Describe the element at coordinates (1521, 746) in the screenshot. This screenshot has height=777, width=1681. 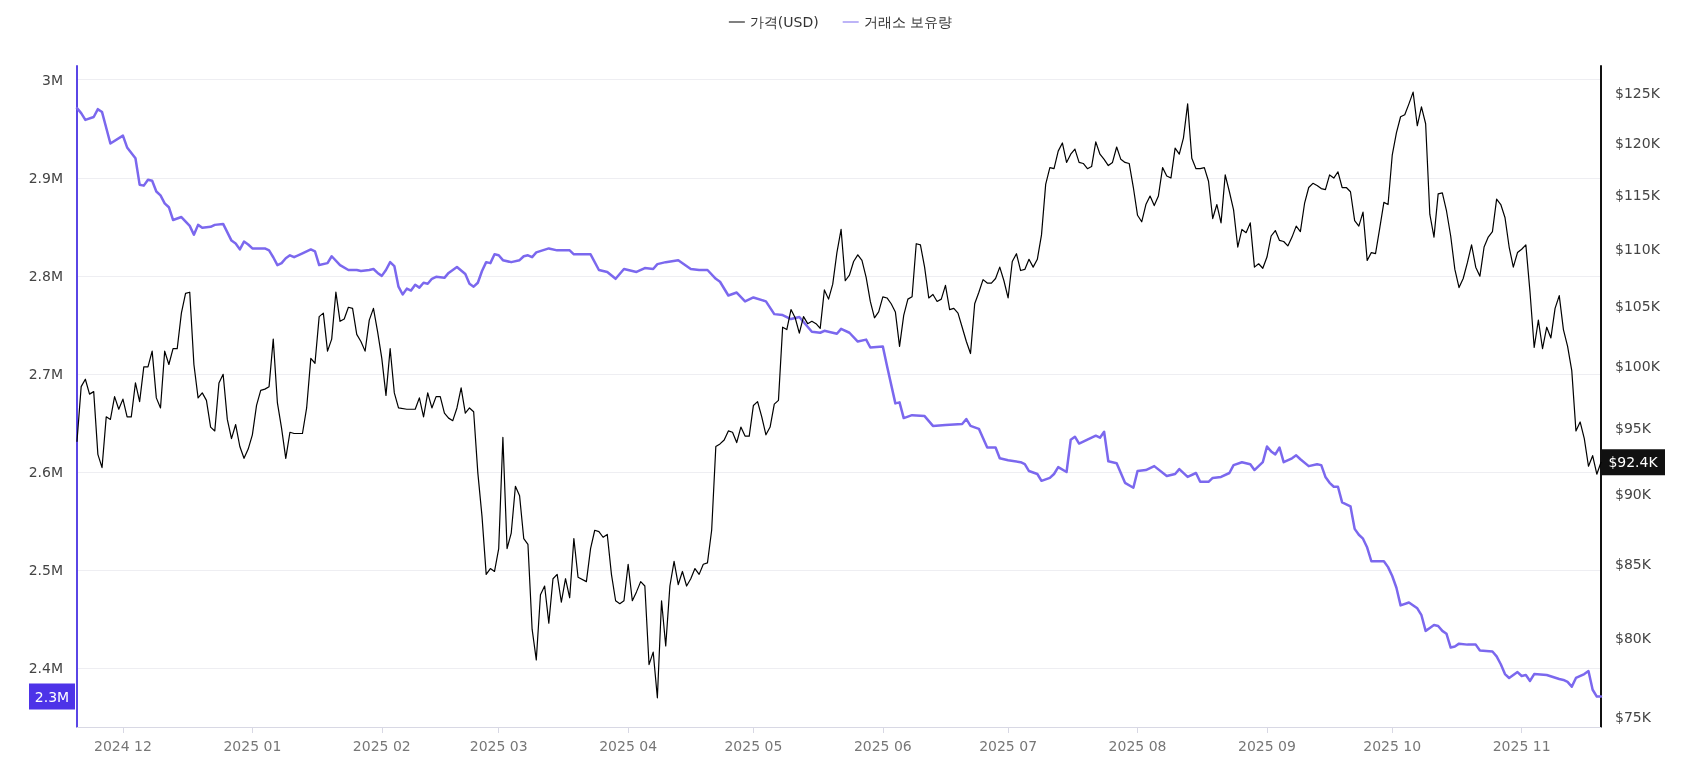
I see `x-tick-label: 2025 11` at that location.